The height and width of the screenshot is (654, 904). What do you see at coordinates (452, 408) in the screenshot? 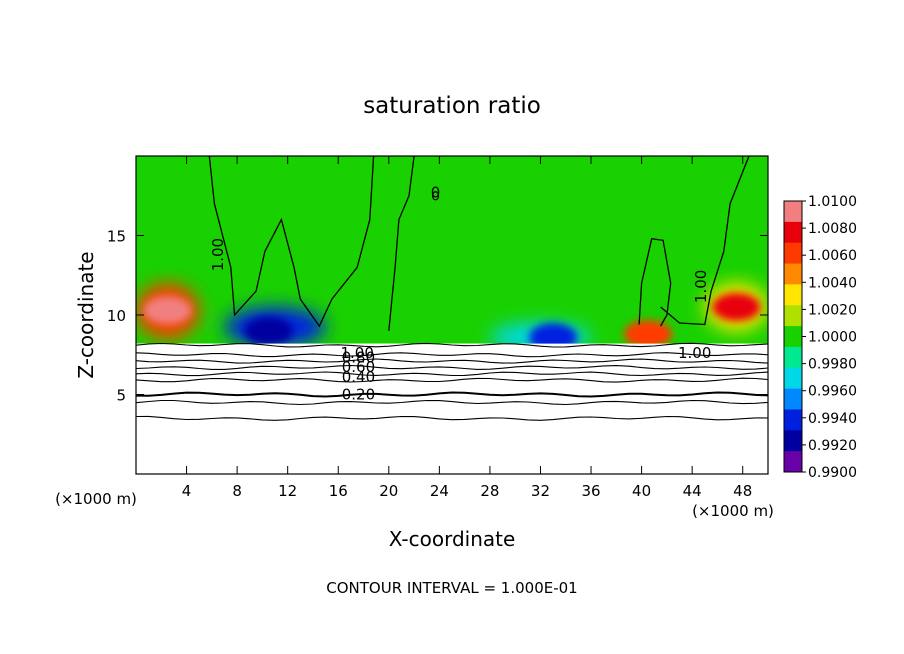
I see `below-cloud-region` at bounding box center [452, 408].